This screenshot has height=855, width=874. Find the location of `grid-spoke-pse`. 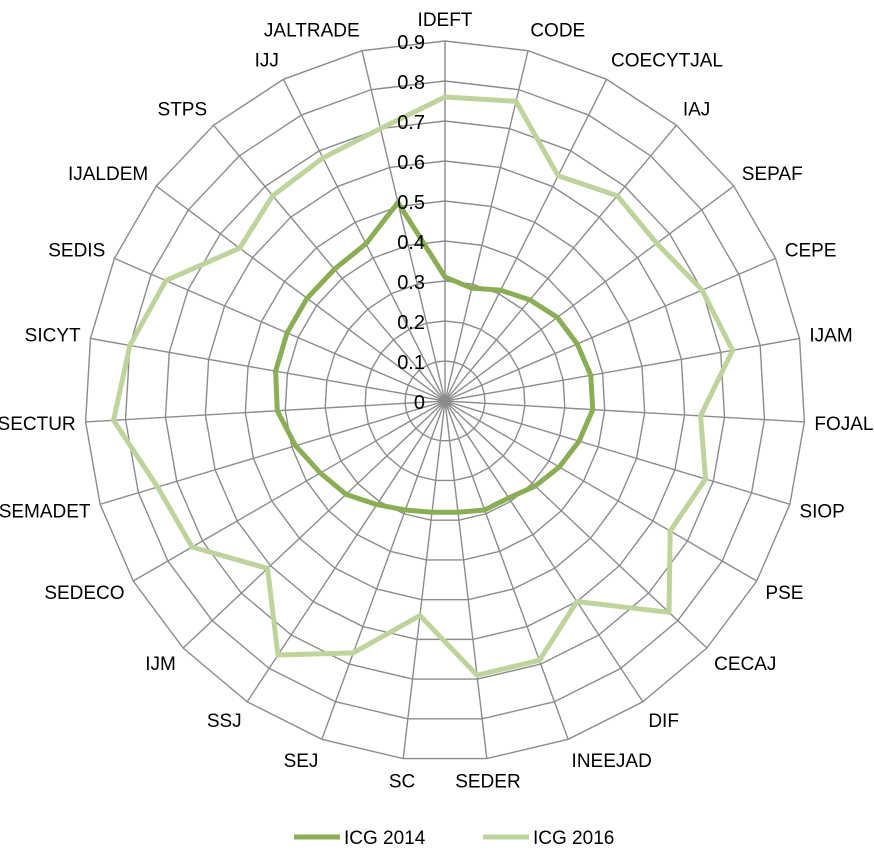

grid-spoke-pse is located at coordinates (601, 491).